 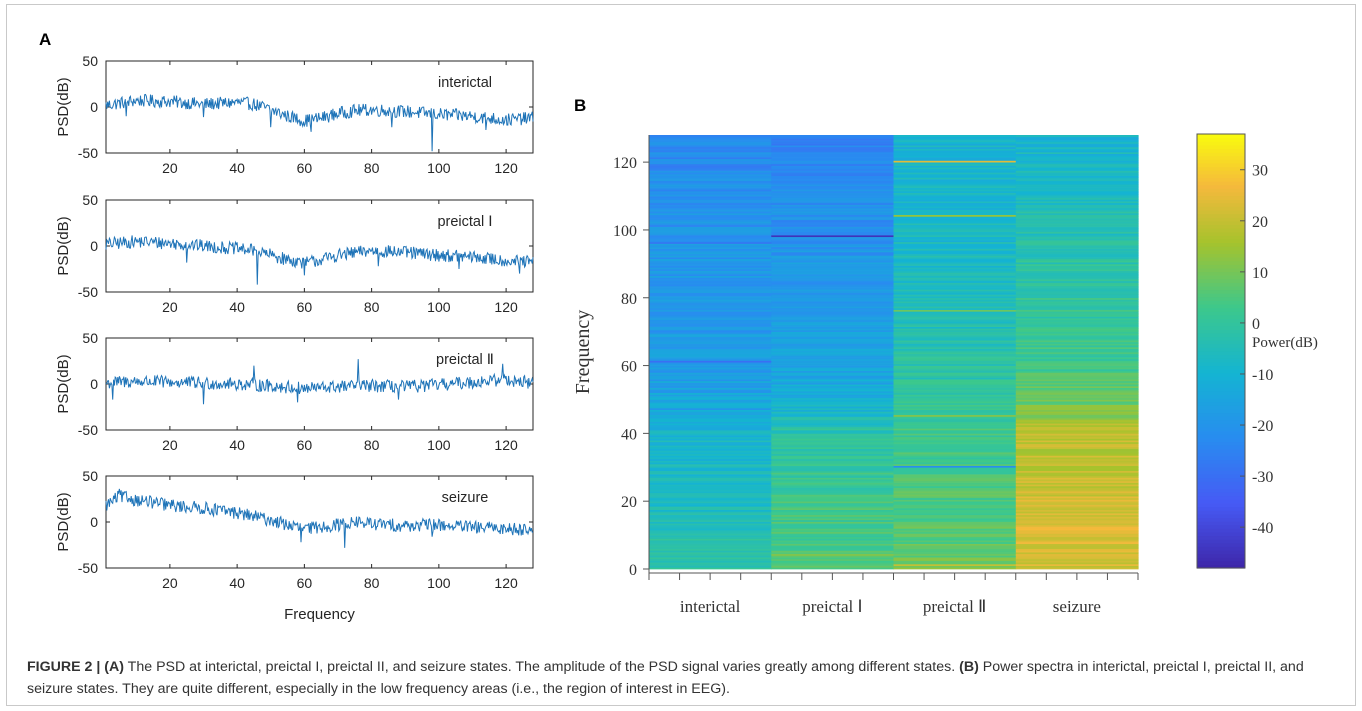 I want to click on colorbar-tick-label: 10, so click(x=1260, y=273).